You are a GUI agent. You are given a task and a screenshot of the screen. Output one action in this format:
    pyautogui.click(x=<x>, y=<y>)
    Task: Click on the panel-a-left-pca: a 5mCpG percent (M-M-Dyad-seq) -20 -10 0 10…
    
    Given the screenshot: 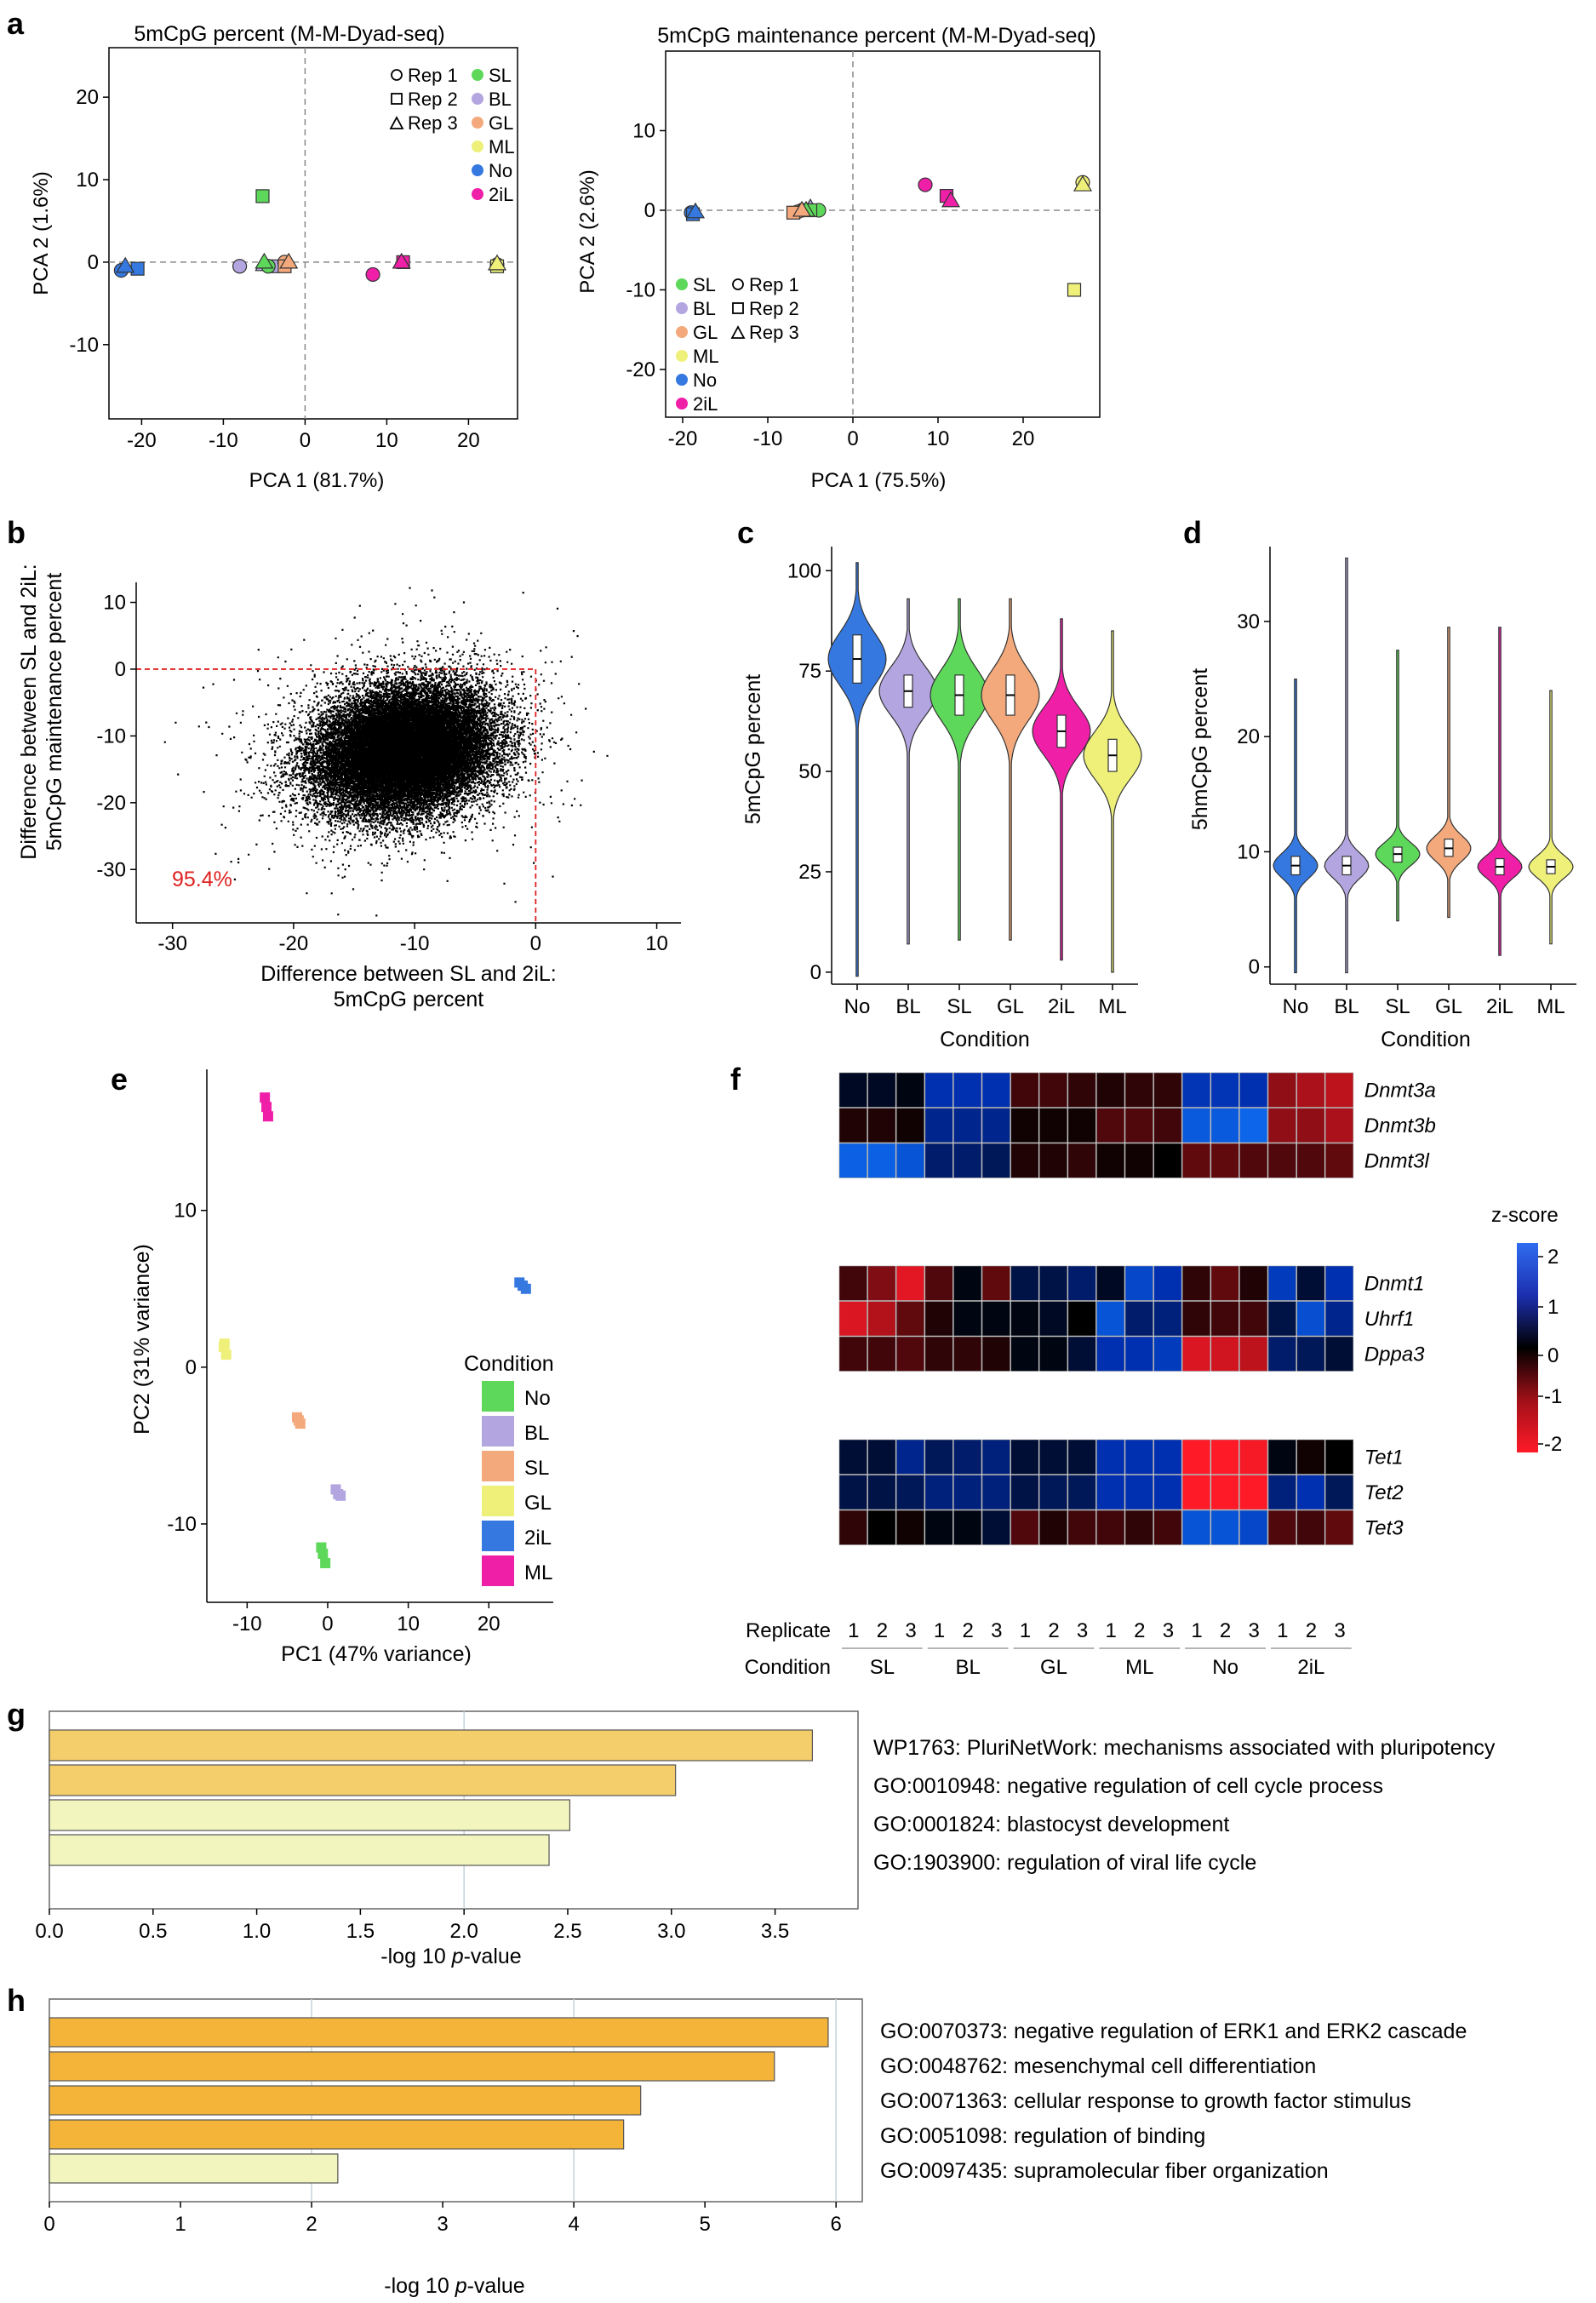 What is the action you would take?
    pyautogui.click(x=262, y=249)
    